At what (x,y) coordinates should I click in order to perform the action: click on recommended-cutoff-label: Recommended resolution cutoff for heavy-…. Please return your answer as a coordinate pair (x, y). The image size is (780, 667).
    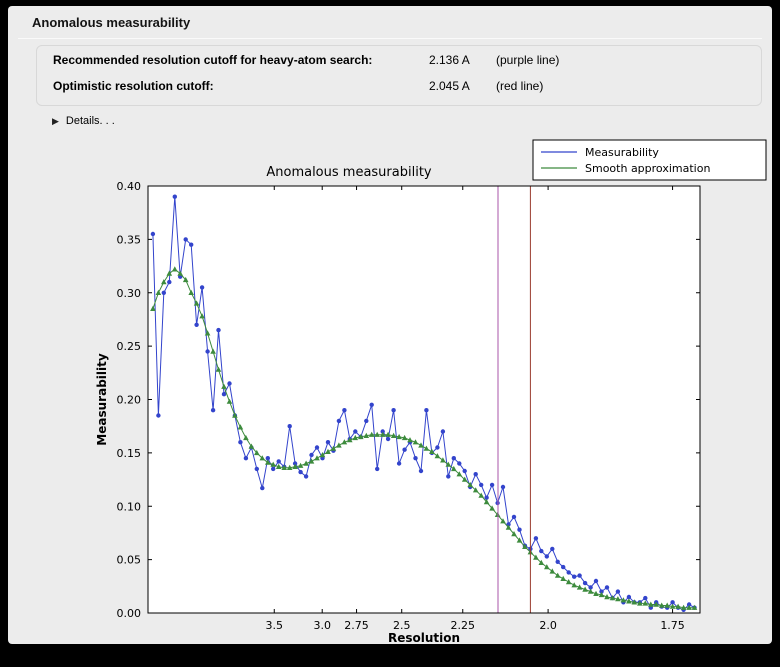
    Looking at the image, I should click on (213, 60).